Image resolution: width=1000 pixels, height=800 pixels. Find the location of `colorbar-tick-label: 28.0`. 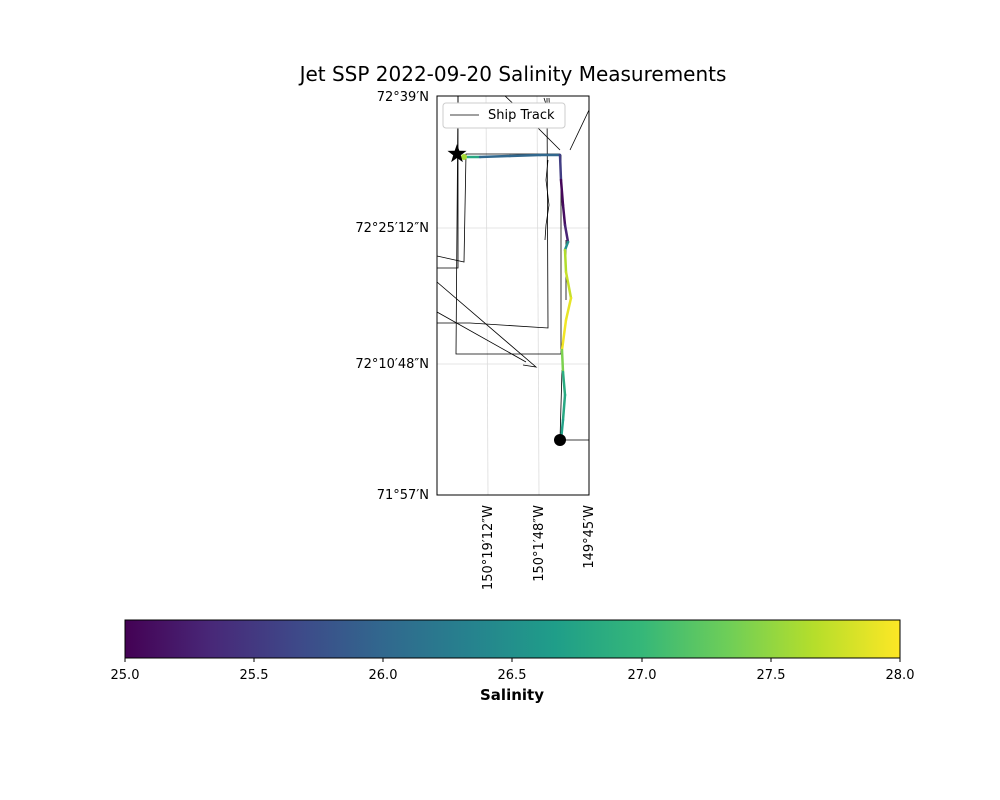

colorbar-tick-label: 28.0 is located at coordinates (900, 675).